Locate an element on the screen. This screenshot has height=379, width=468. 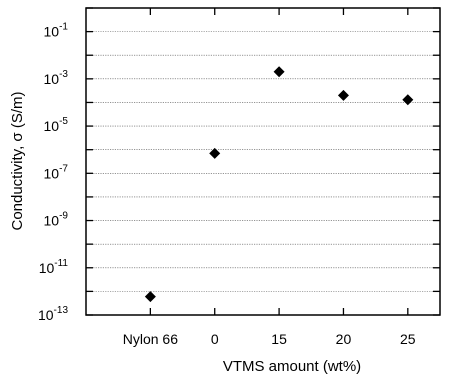
x-axis-title: VTMS amount (wt%) is located at coordinates (292, 366).